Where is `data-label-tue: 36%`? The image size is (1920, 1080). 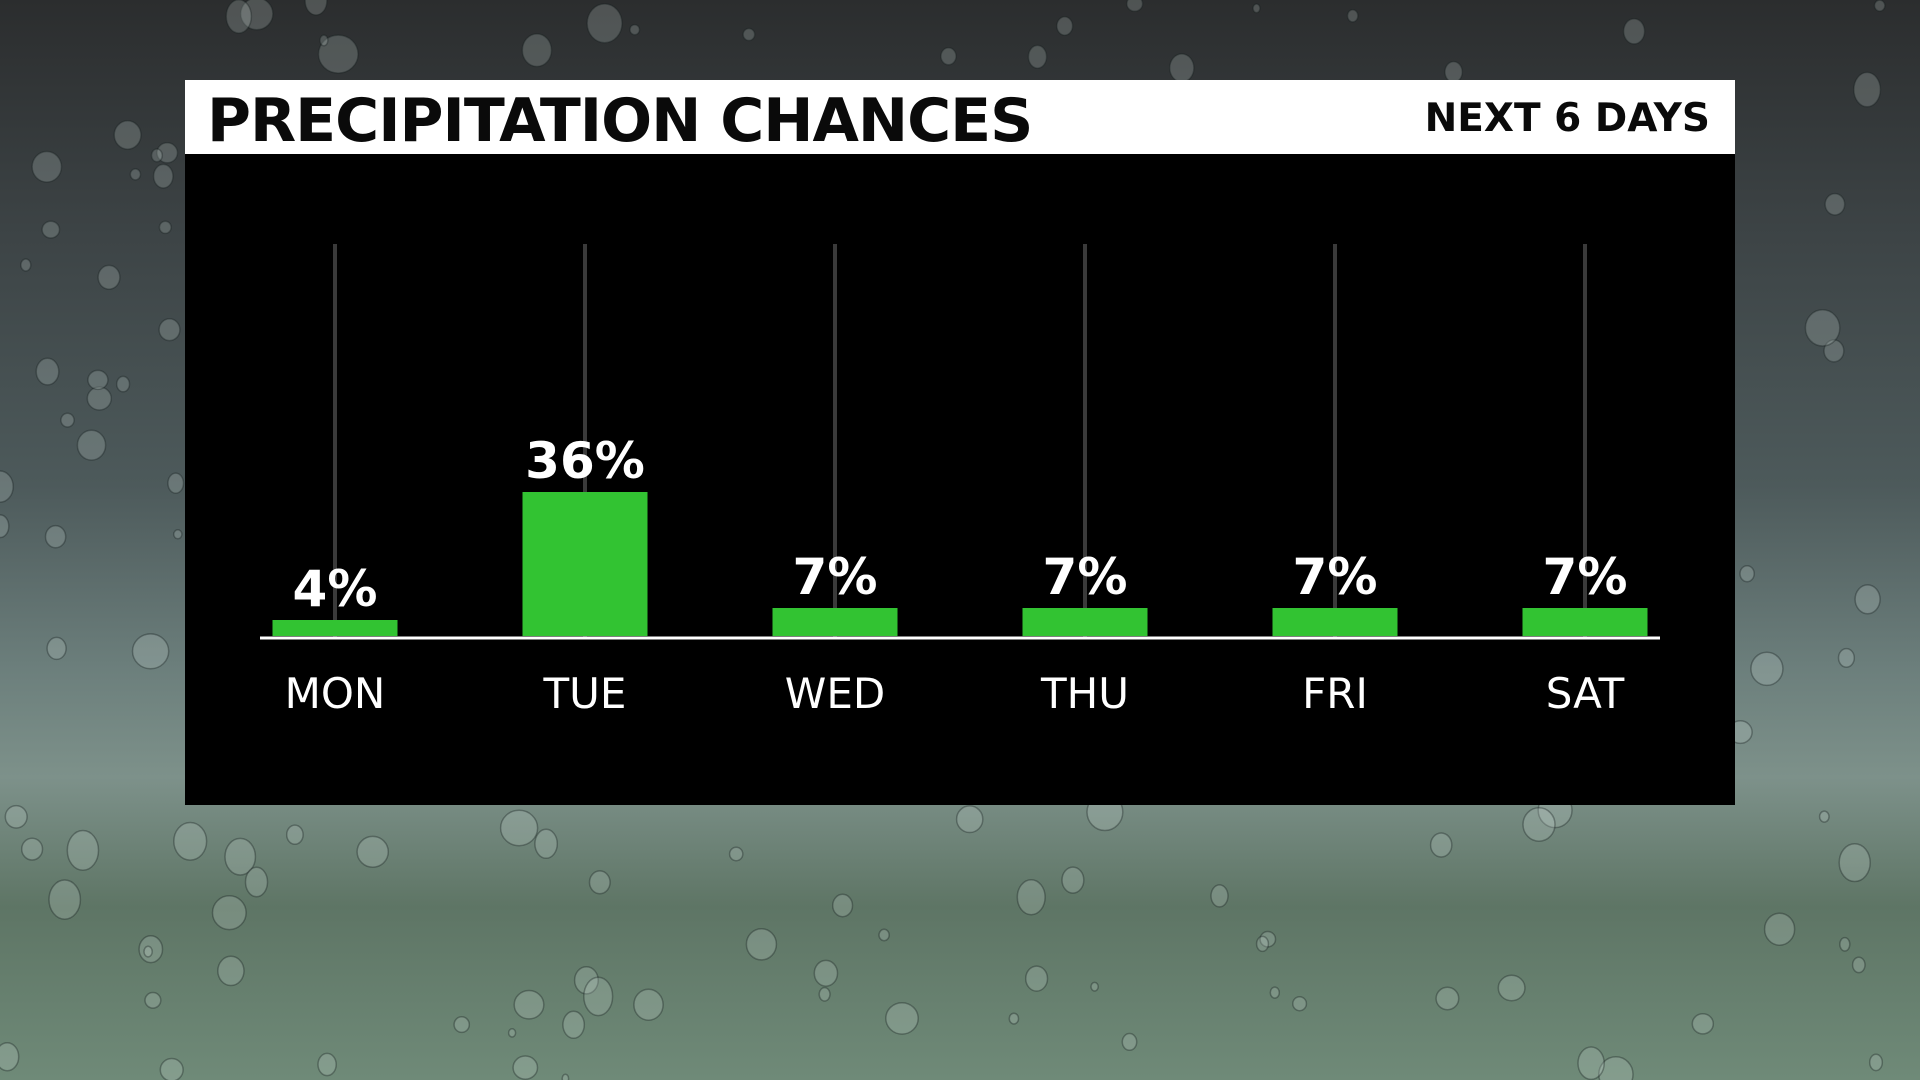 data-label-tue: 36% is located at coordinates (585, 461).